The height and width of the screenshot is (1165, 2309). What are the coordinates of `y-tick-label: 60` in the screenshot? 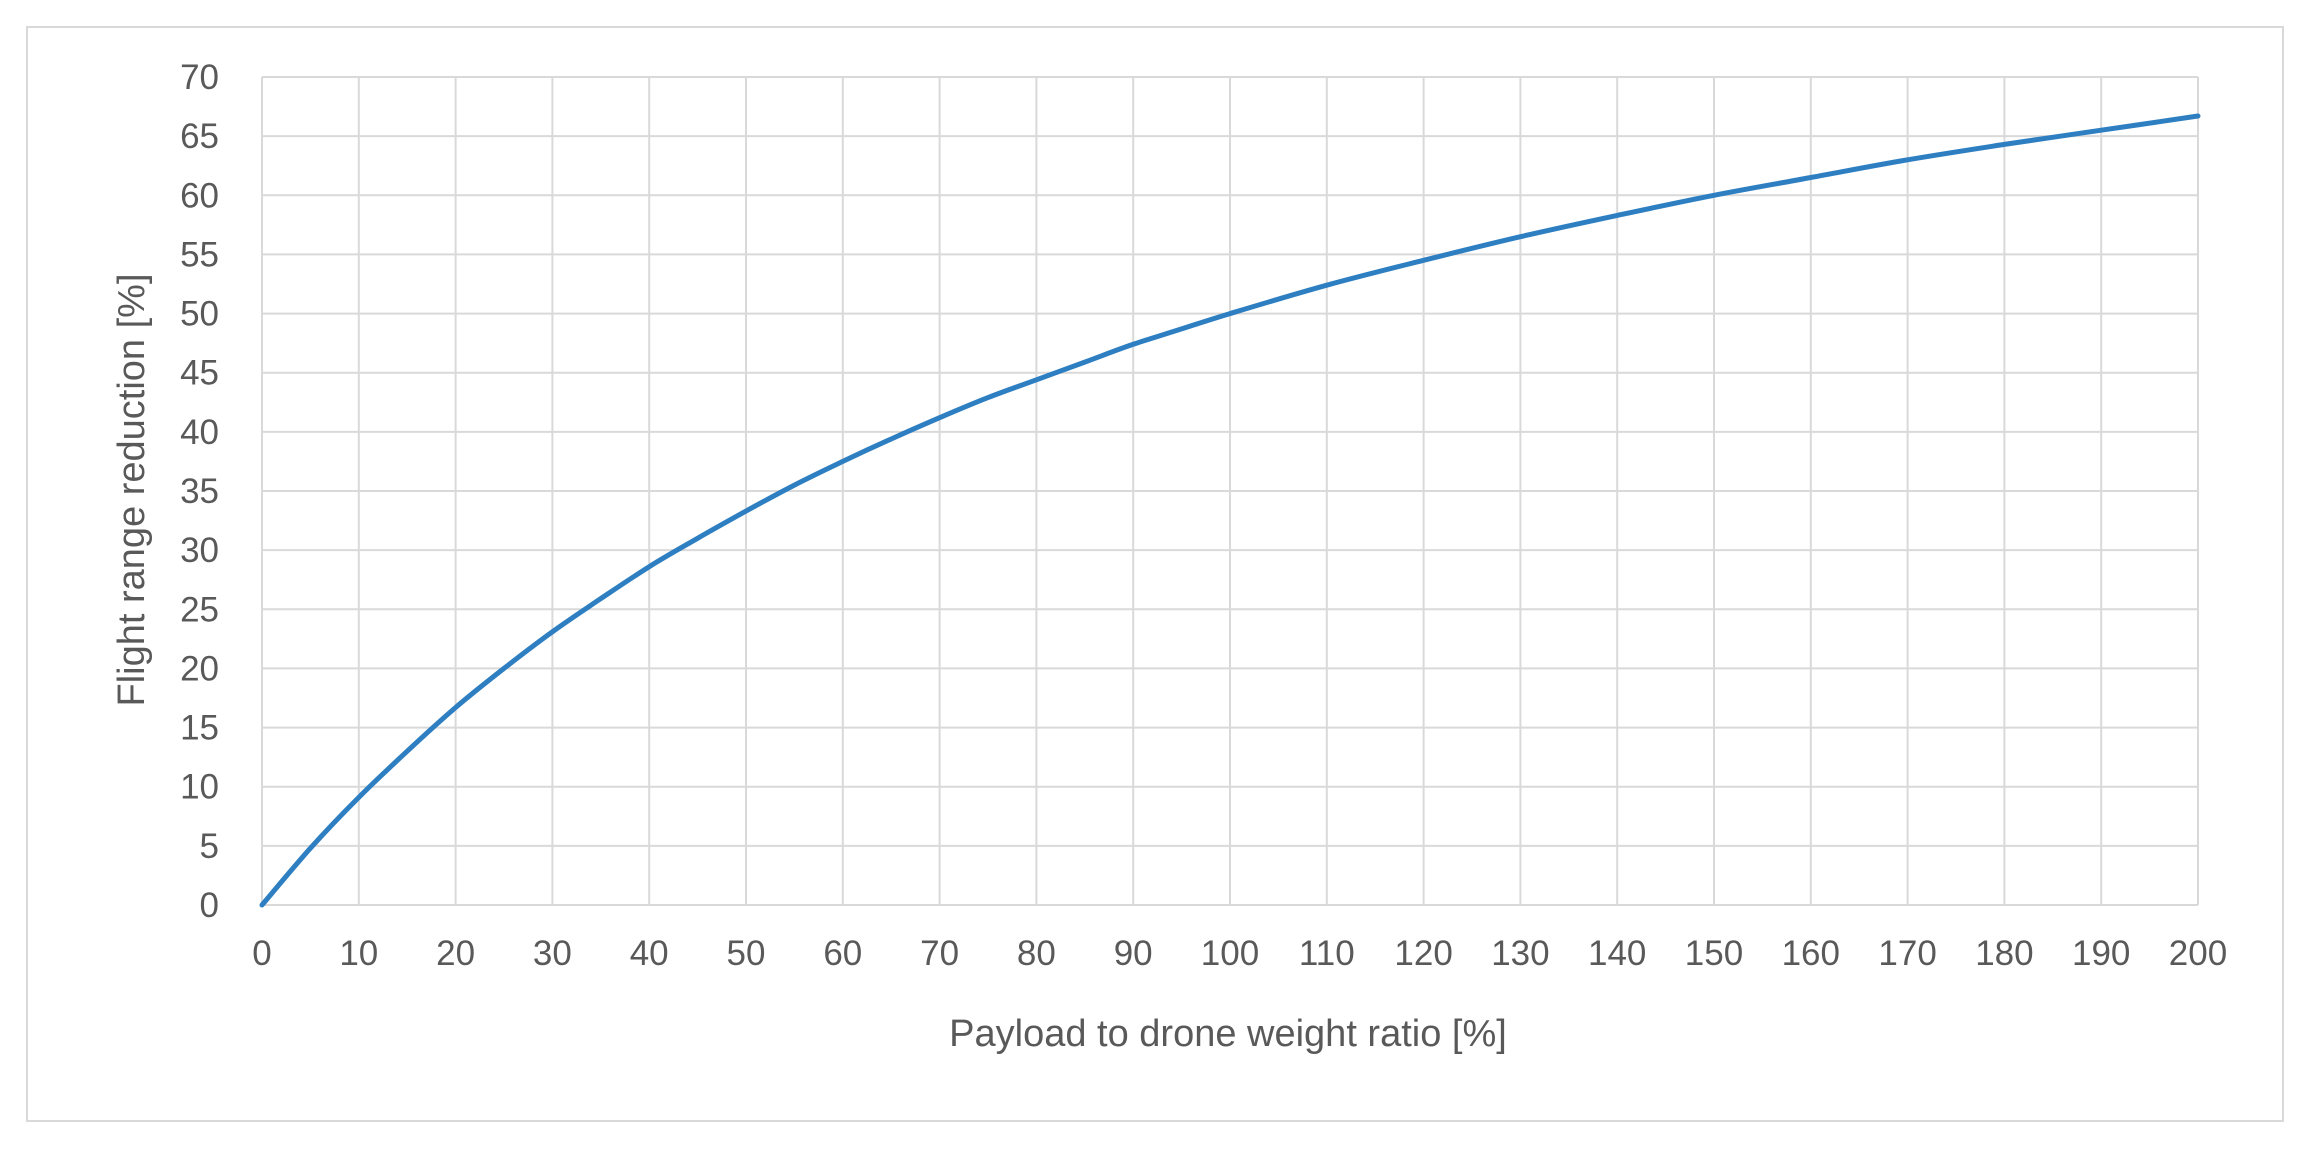 It's located at (199, 195).